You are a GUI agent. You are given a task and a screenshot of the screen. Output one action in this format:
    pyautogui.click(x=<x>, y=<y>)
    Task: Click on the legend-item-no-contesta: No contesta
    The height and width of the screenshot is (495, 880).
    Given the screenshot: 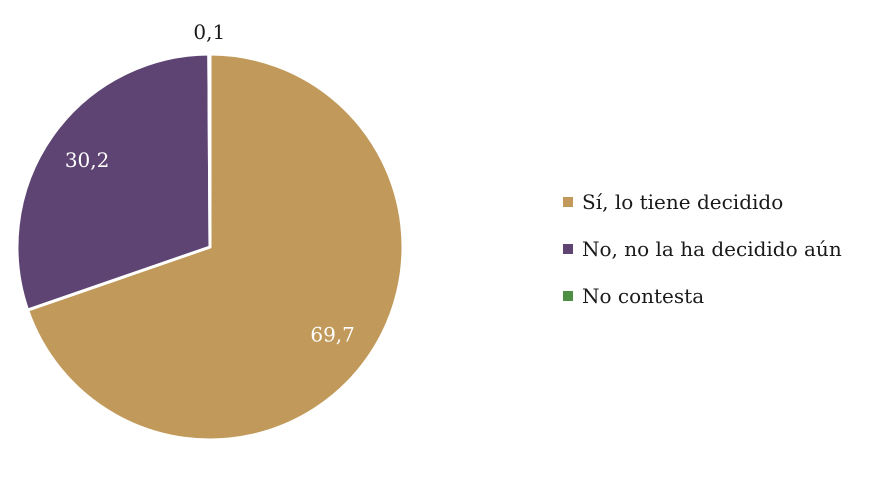 What is the action you would take?
    pyautogui.click(x=702, y=296)
    